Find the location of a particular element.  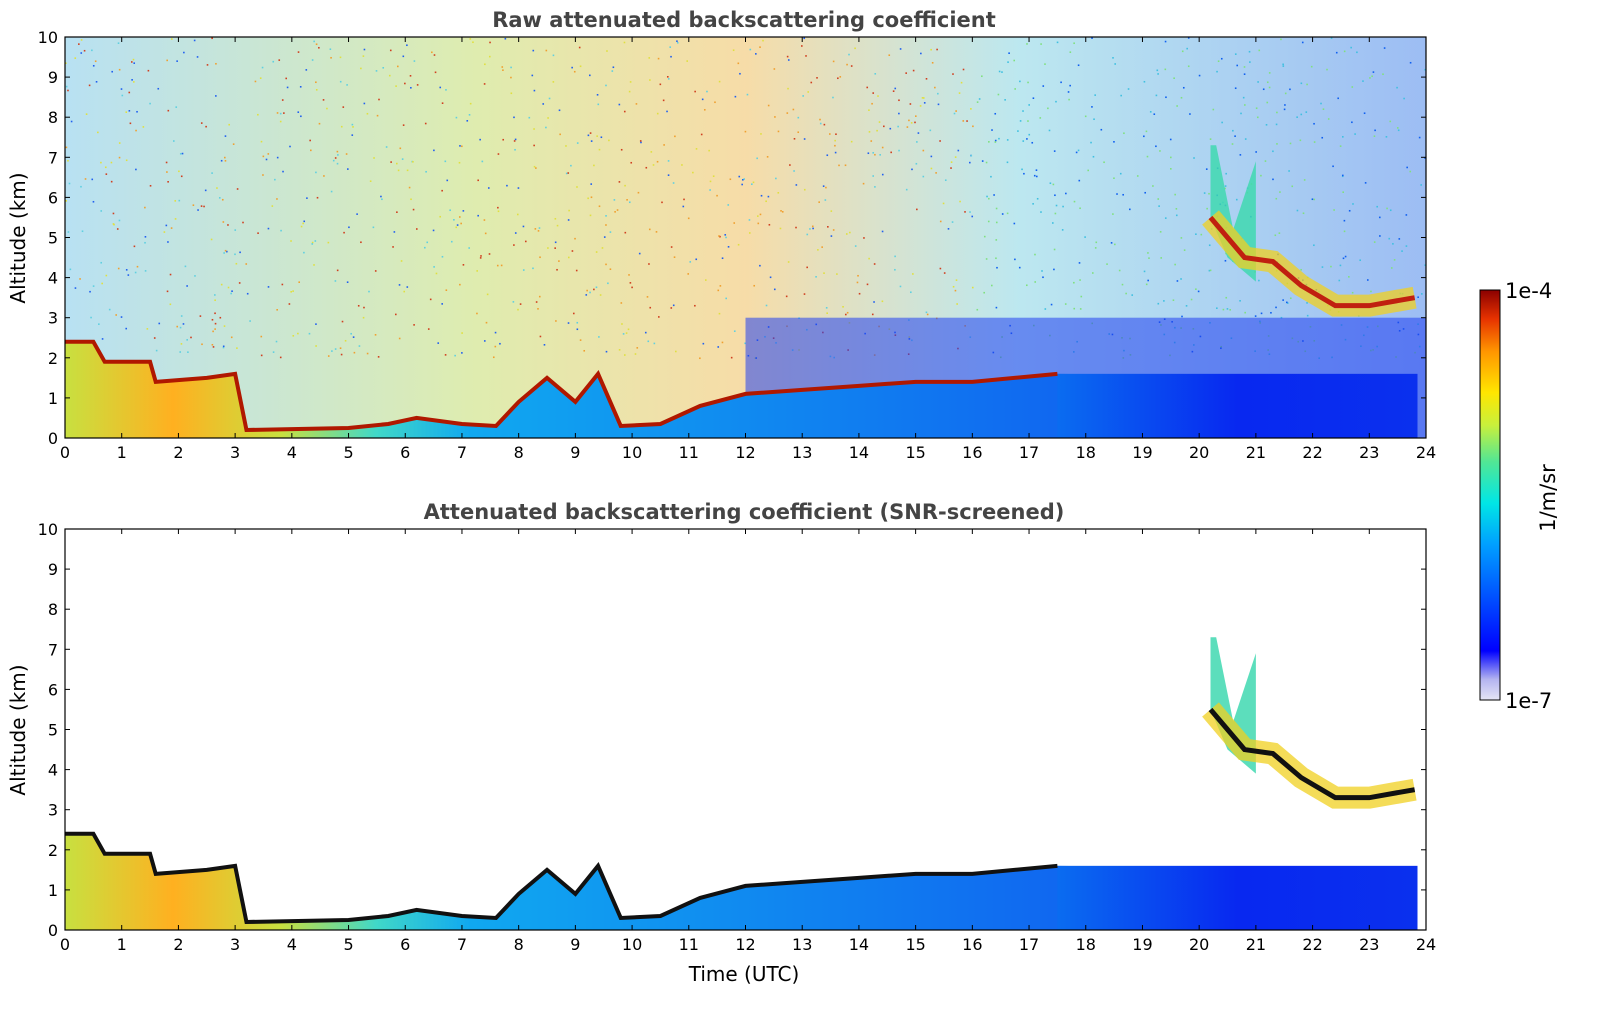

x-tick-label: 15 is located at coordinates (915, 944).